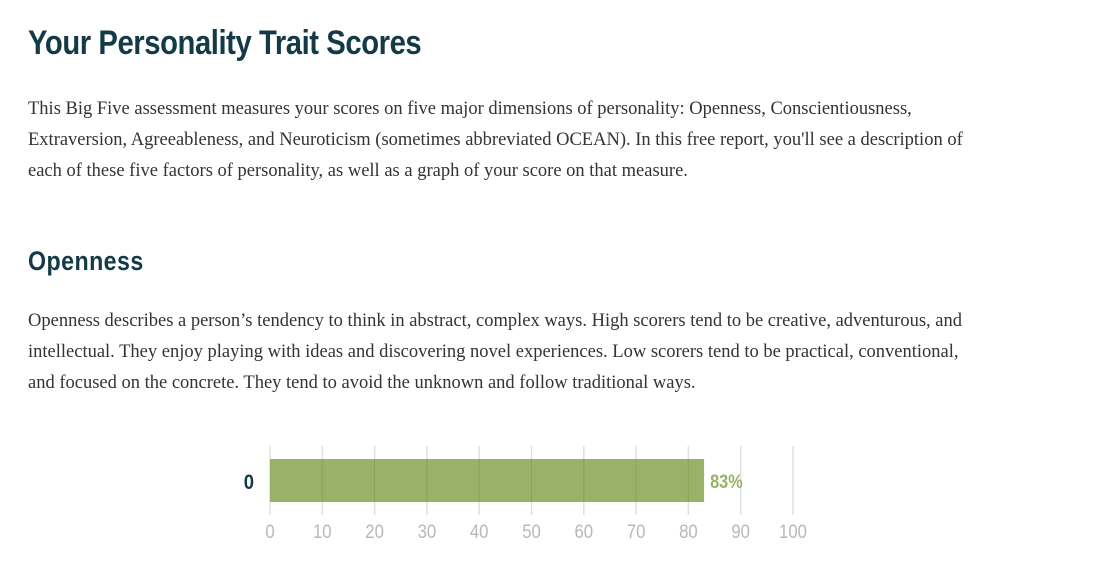 The image size is (1106, 580). I want to click on x-tick-label: 30, so click(427, 531).